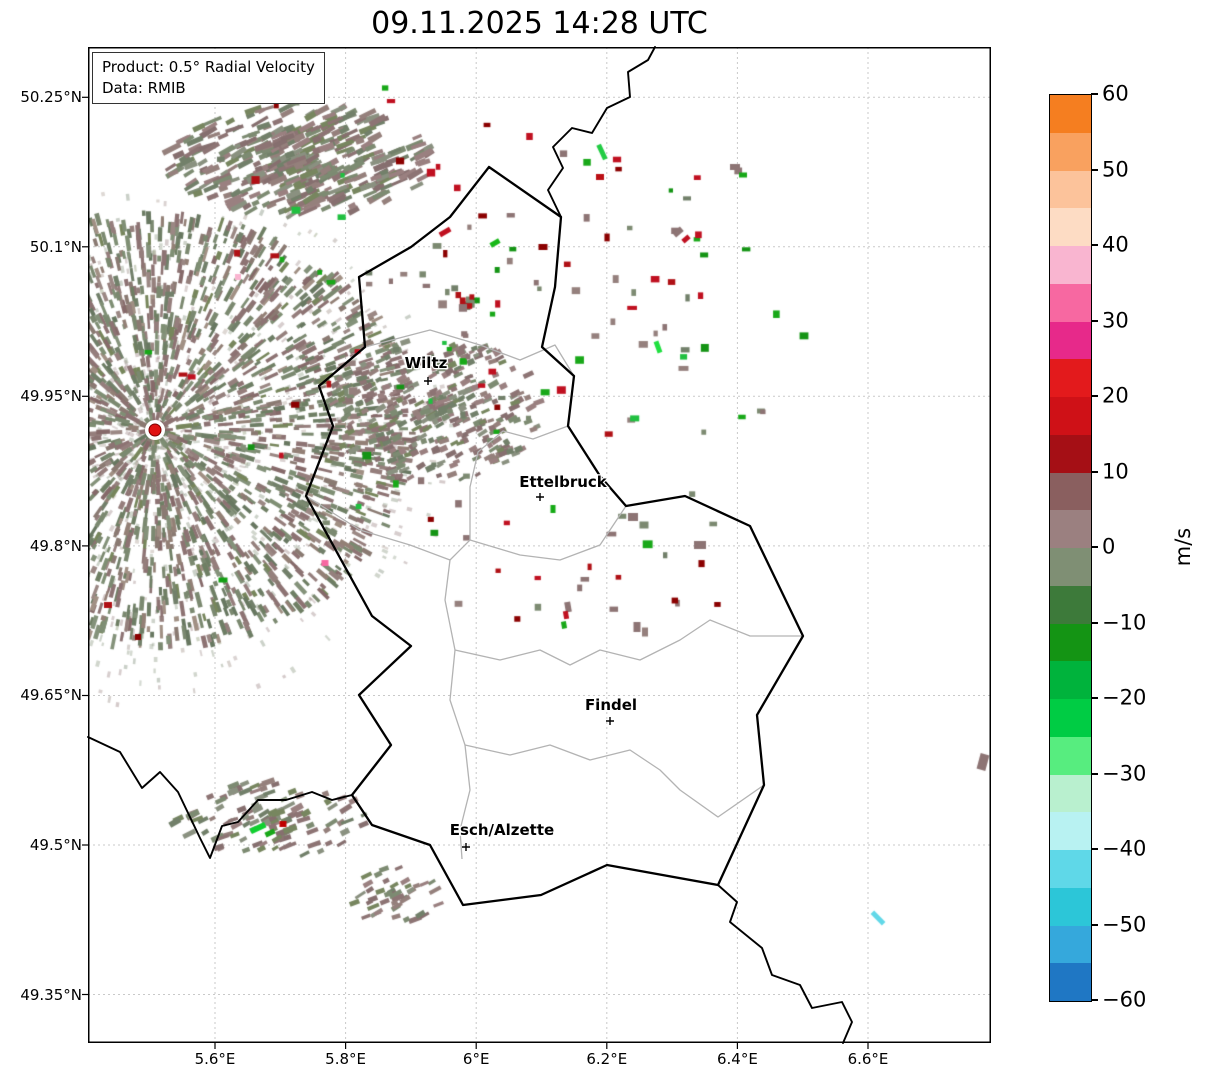  What do you see at coordinates (1115, 244) in the screenshot?
I see `colorbar-tick-label: 40` at bounding box center [1115, 244].